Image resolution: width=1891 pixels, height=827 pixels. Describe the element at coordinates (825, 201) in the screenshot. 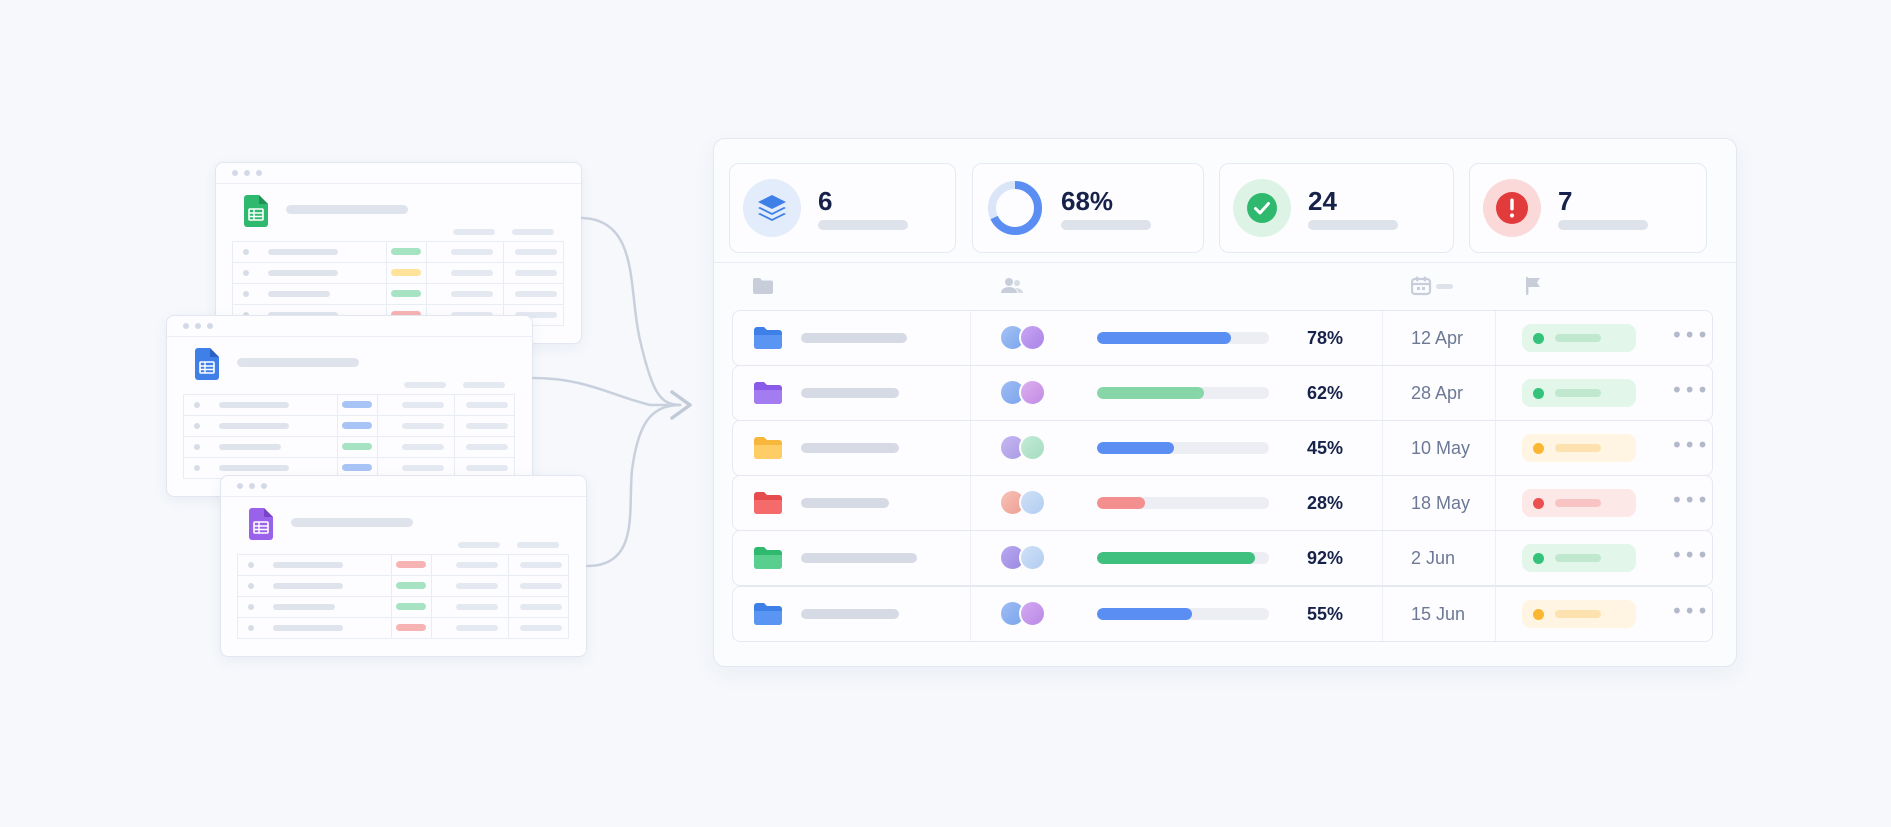

I see `stat-value: 6` at that location.